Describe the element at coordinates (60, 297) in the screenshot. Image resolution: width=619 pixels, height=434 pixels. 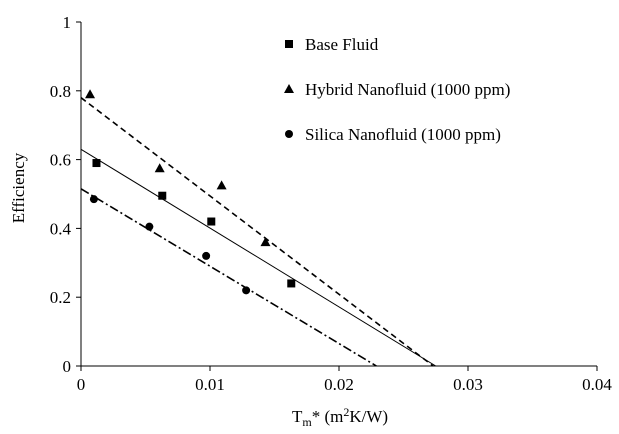
I see `y-tick-label: 0.2` at that location.